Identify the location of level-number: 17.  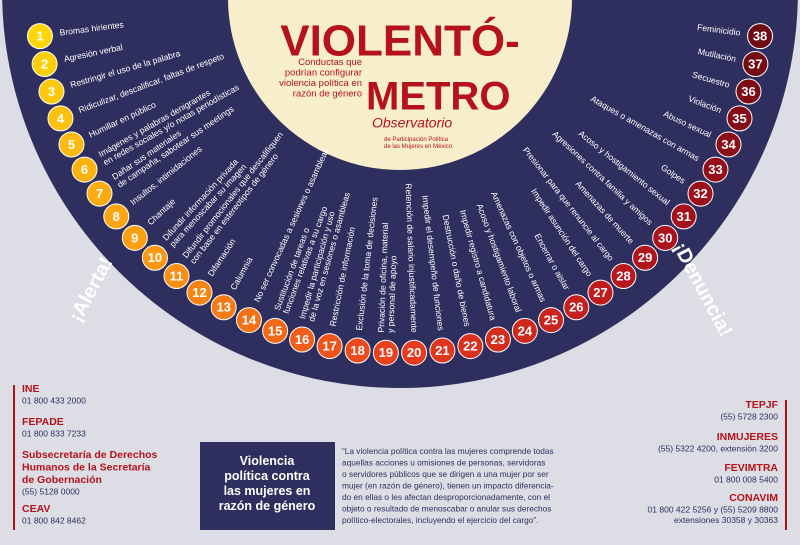
(329, 346).